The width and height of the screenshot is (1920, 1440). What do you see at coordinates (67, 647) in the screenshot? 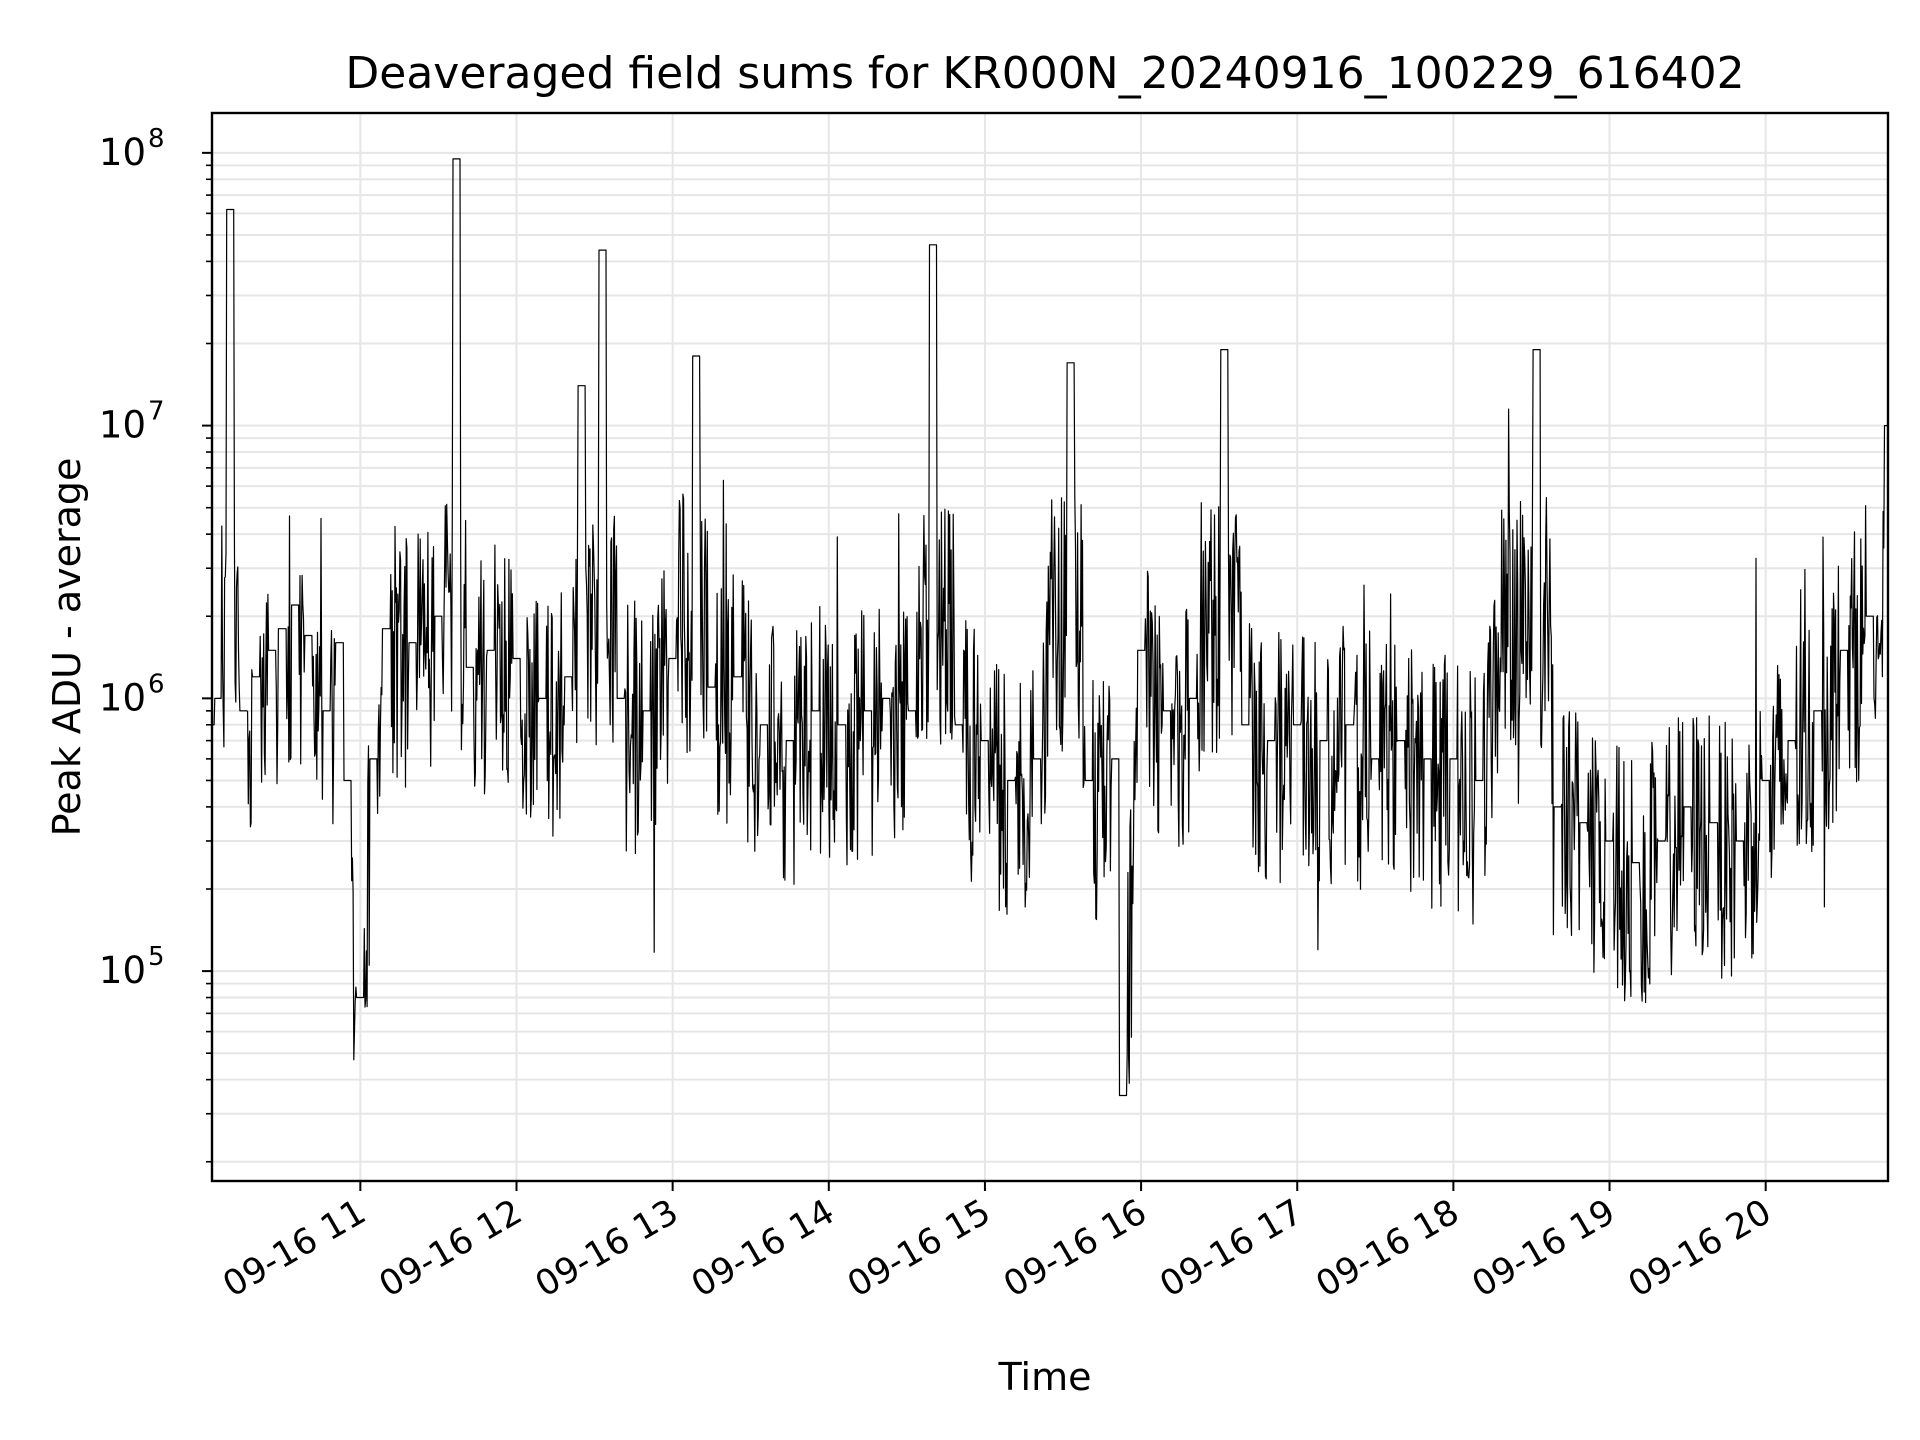
I see `y-axis-label: Peak ADU - average` at bounding box center [67, 647].